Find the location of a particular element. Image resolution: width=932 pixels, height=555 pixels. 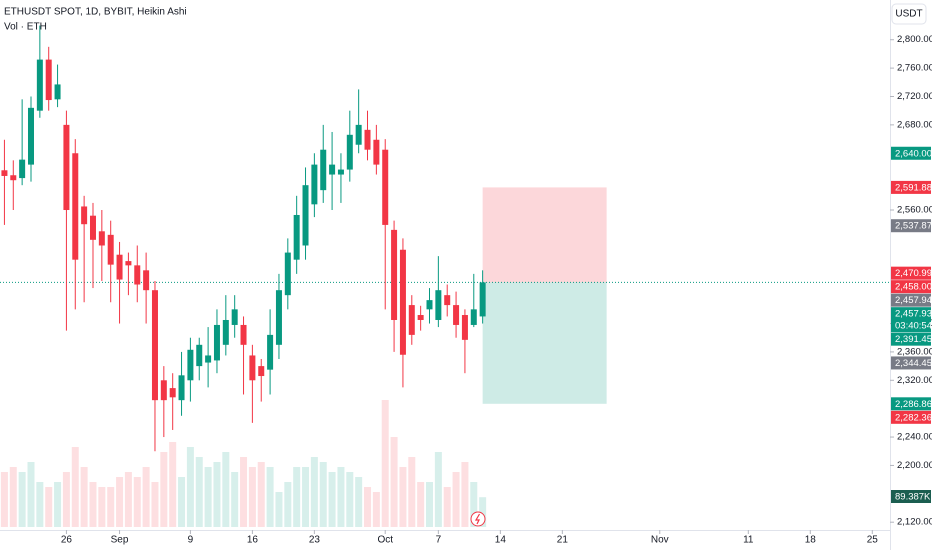

volume-legend: Vol · ETH is located at coordinates (25, 27).